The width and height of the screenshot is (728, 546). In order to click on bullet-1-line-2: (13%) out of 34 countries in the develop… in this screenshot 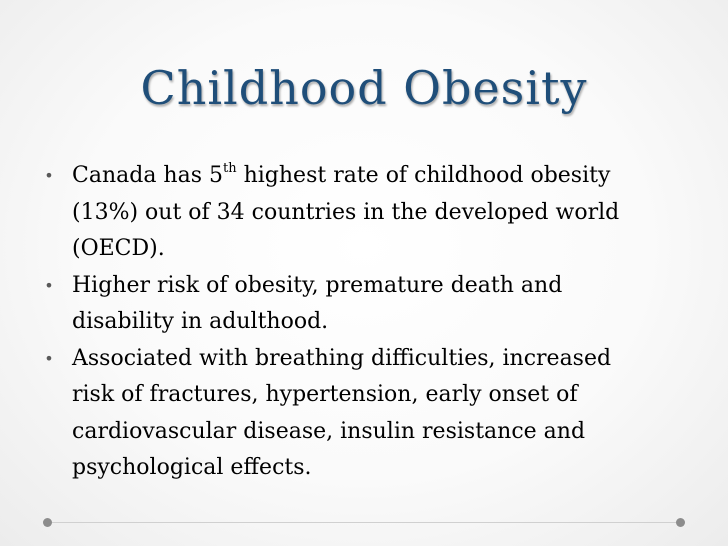, I will do `click(346, 212)`.